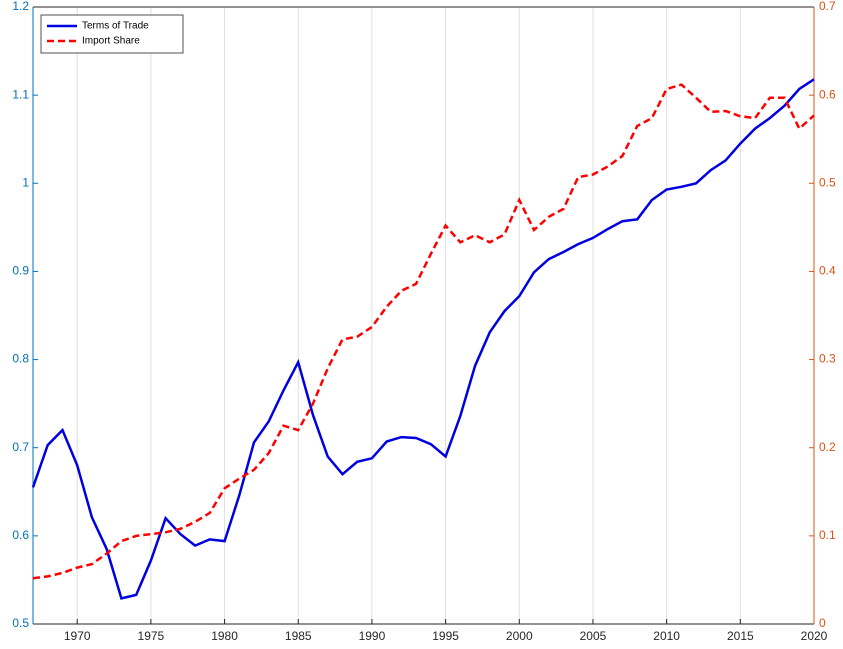 The image size is (843, 649). Describe the element at coordinates (666, 636) in the screenshot. I see `x-tick-label: 2010` at that location.